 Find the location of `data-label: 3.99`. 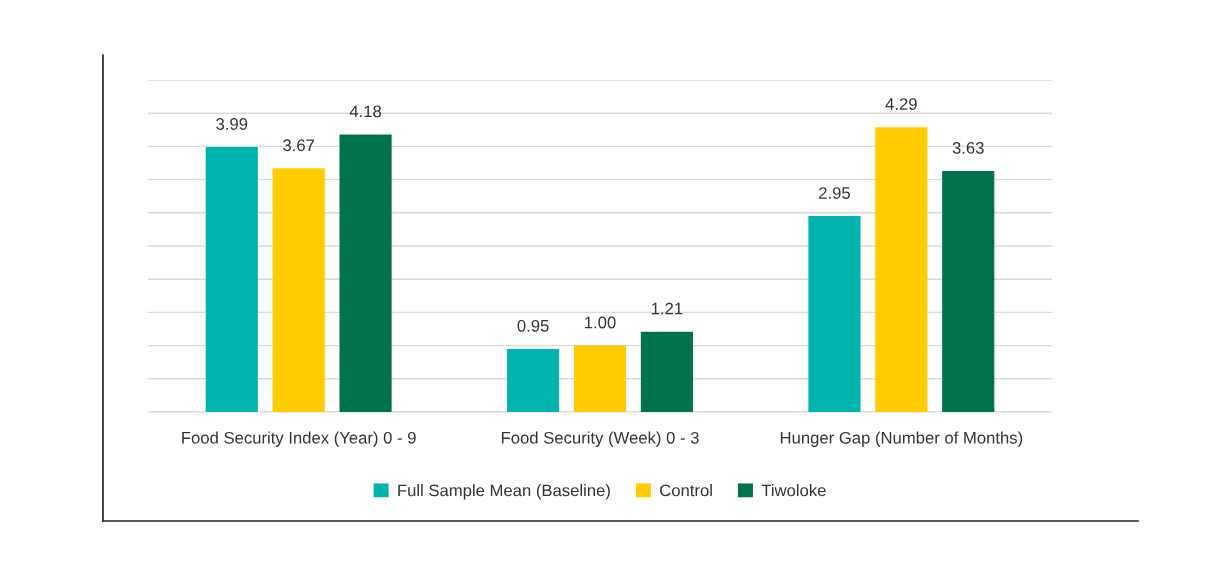

data-label: 3.99 is located at coordinates (232, 124).